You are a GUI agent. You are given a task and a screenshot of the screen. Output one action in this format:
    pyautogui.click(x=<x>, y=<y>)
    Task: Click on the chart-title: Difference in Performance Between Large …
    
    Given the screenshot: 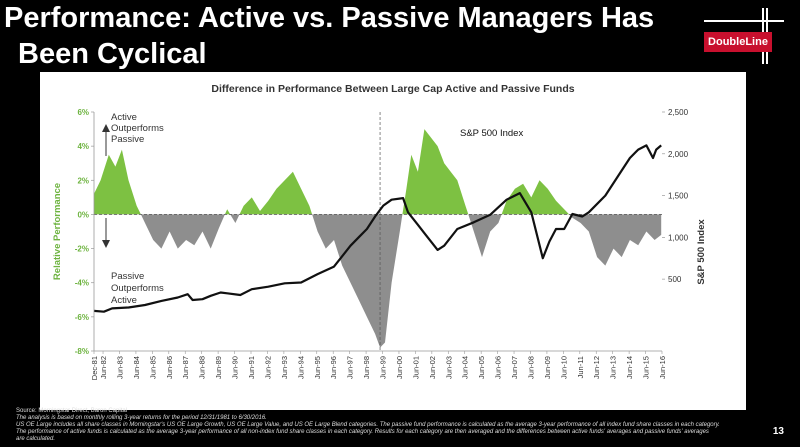 What is the action you would take?
    pyautogui.click(x=392, y=89)
    